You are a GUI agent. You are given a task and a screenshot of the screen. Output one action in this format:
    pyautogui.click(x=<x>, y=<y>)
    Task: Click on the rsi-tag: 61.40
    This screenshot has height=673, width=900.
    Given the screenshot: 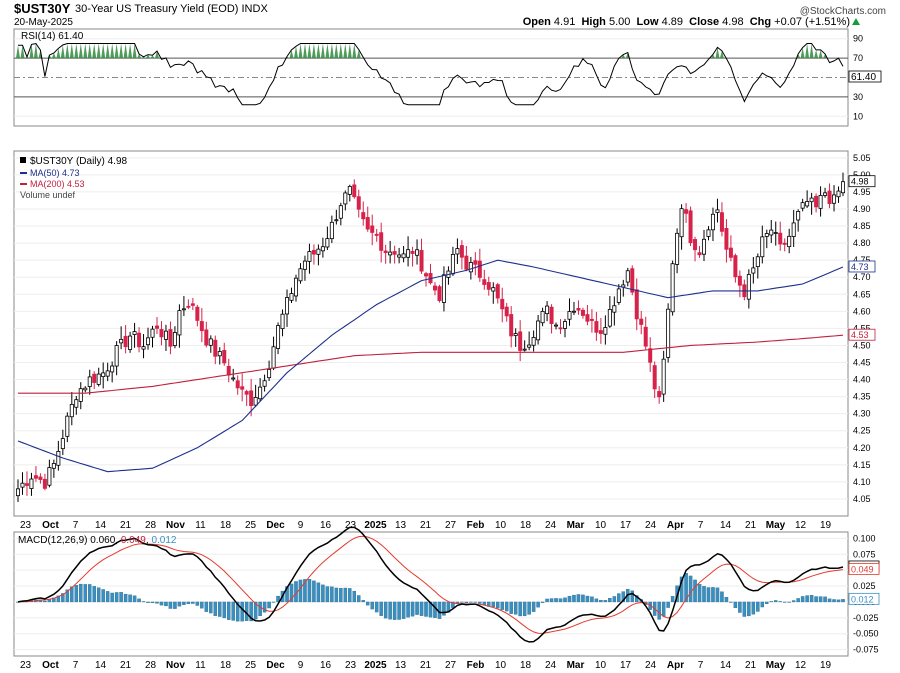 What is the action you would take?
    pyautogui.click(x=863, y=77)
    